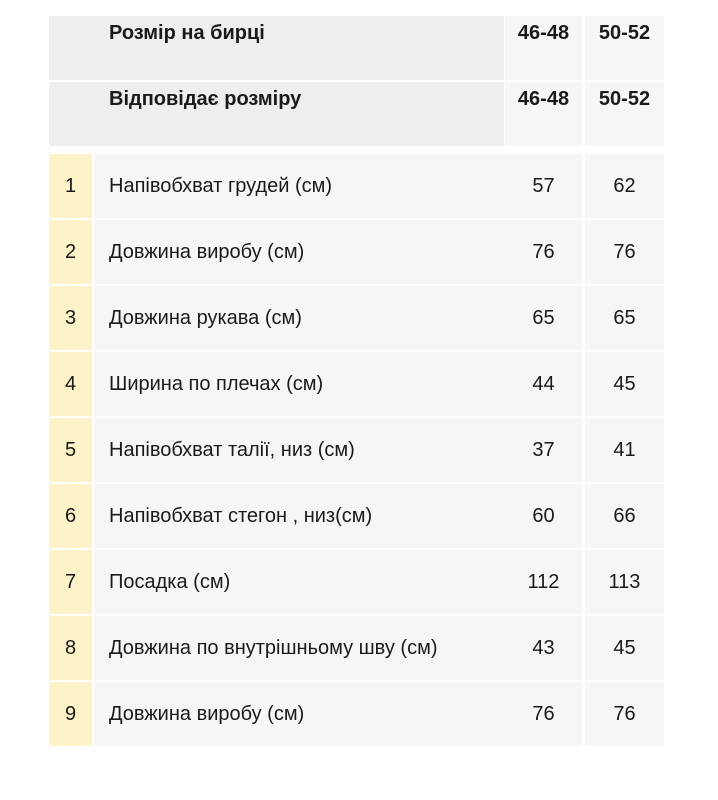  I want to click on row-number-cell: 3, so click(70, 318).